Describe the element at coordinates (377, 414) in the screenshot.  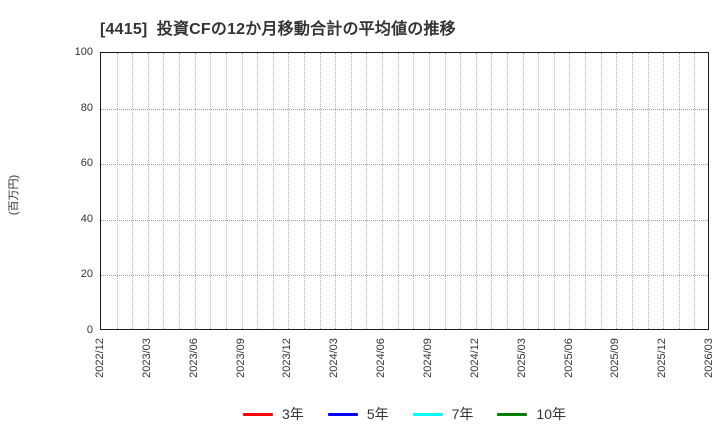
I see `legend-label: 5年` at that location.